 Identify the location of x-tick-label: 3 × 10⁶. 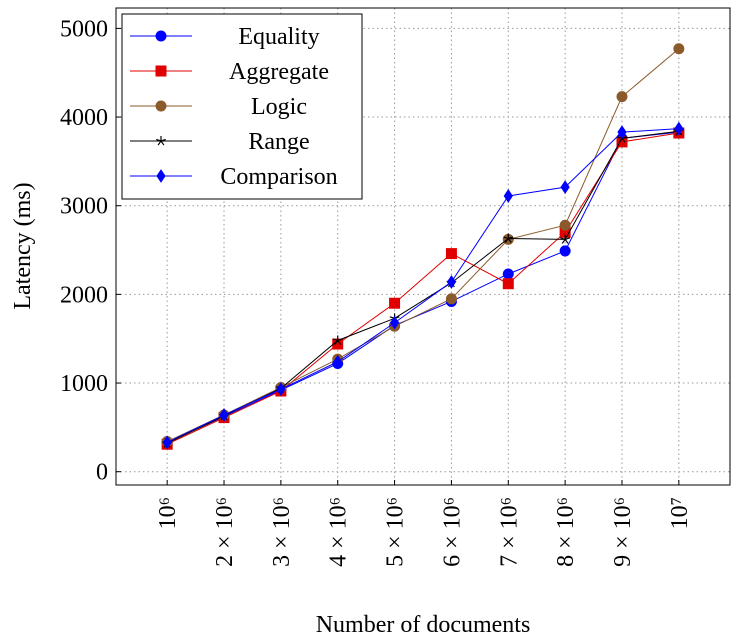
(282, 532).